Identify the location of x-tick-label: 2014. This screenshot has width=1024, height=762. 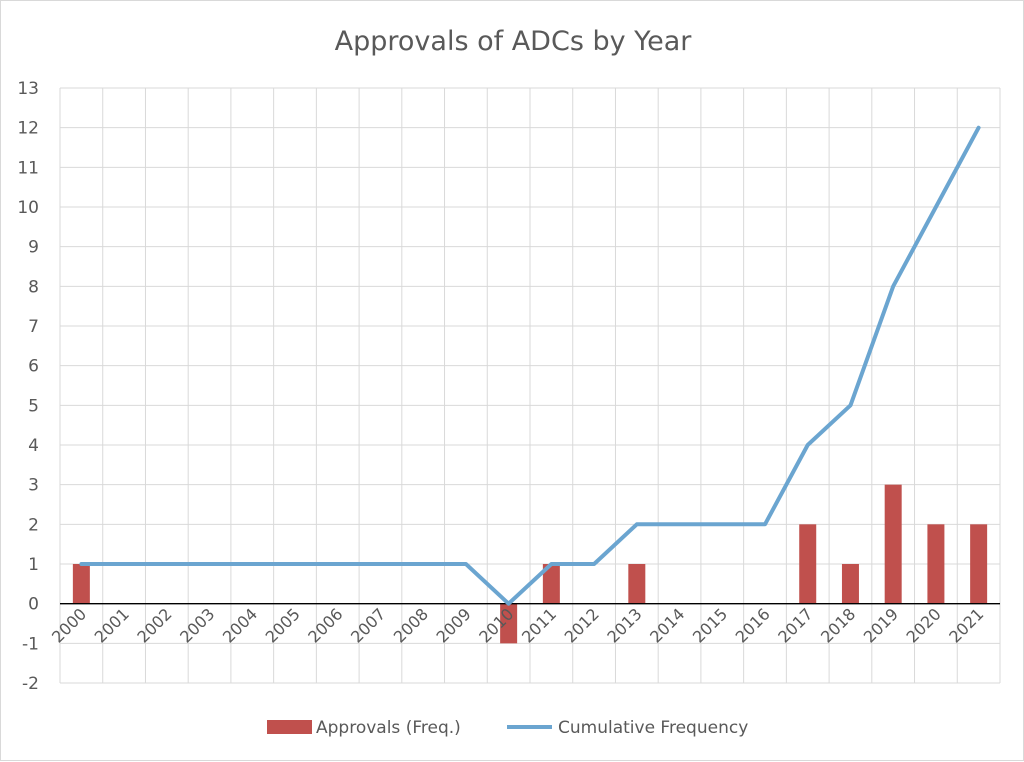
(667, 625).